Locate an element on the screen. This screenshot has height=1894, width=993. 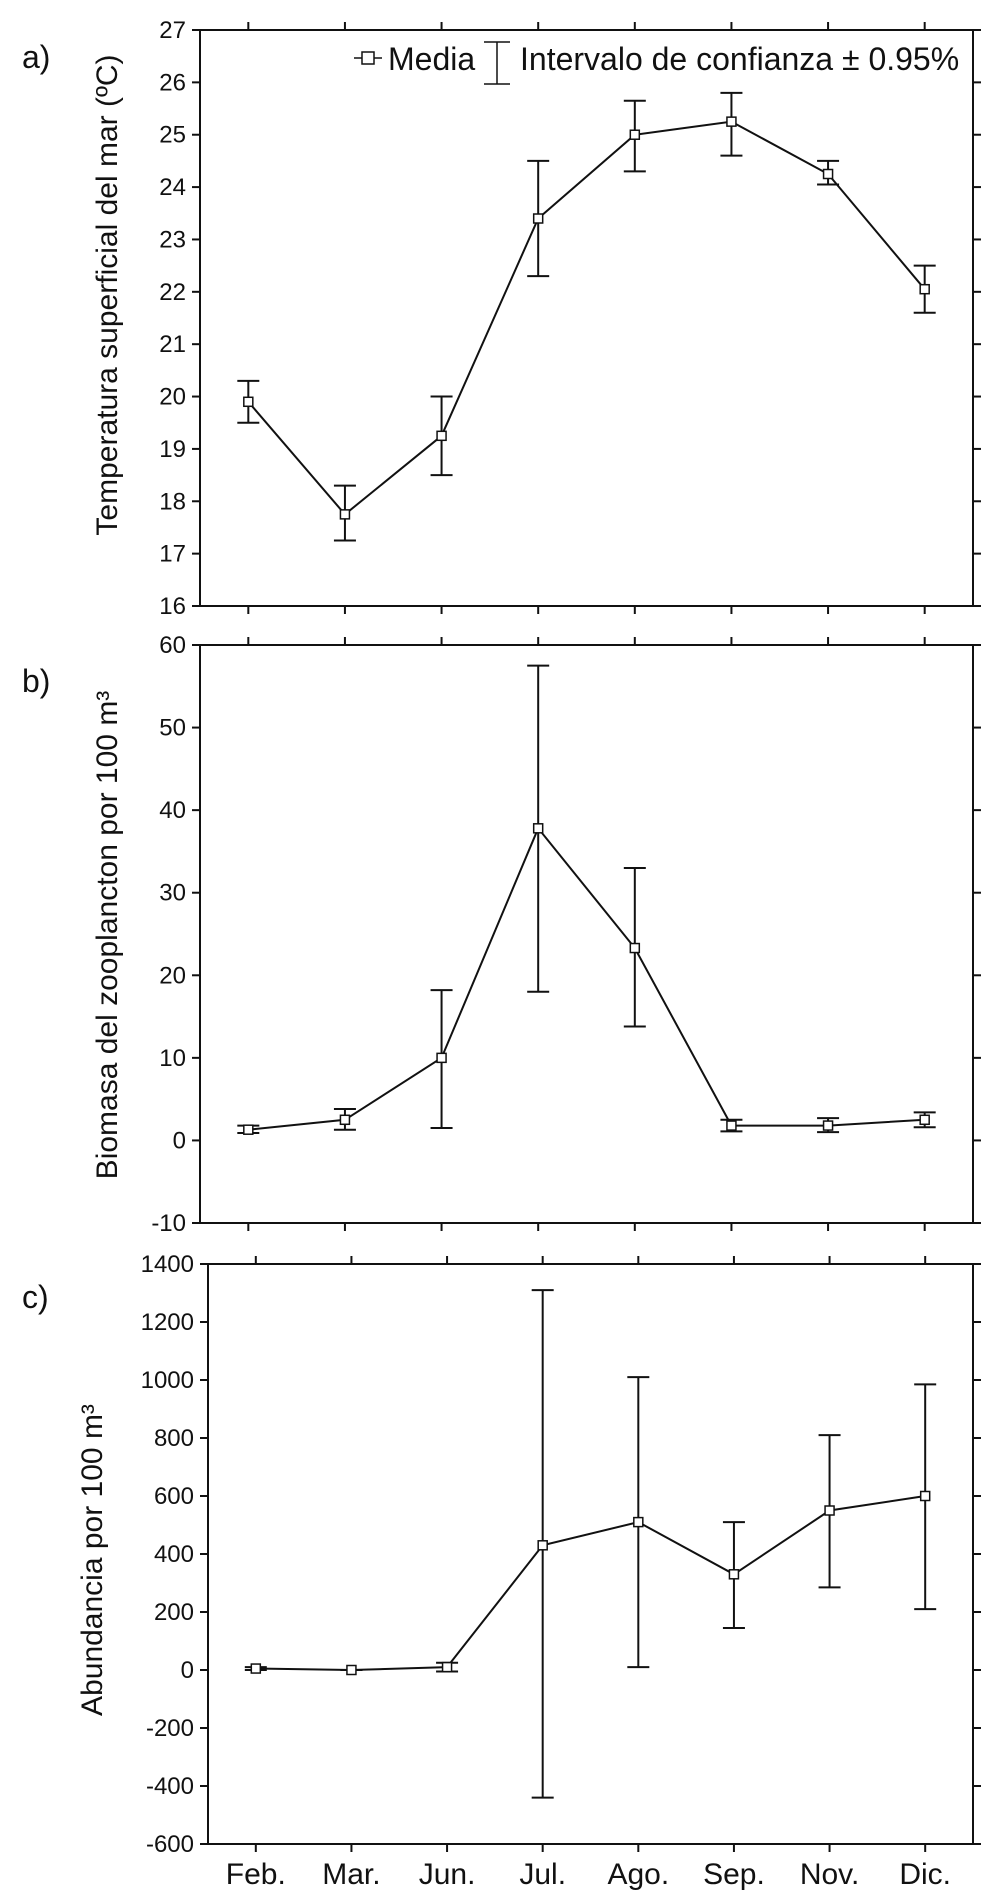
panel-a-y-tick-label: 20 is located at coordinates (172, 397).